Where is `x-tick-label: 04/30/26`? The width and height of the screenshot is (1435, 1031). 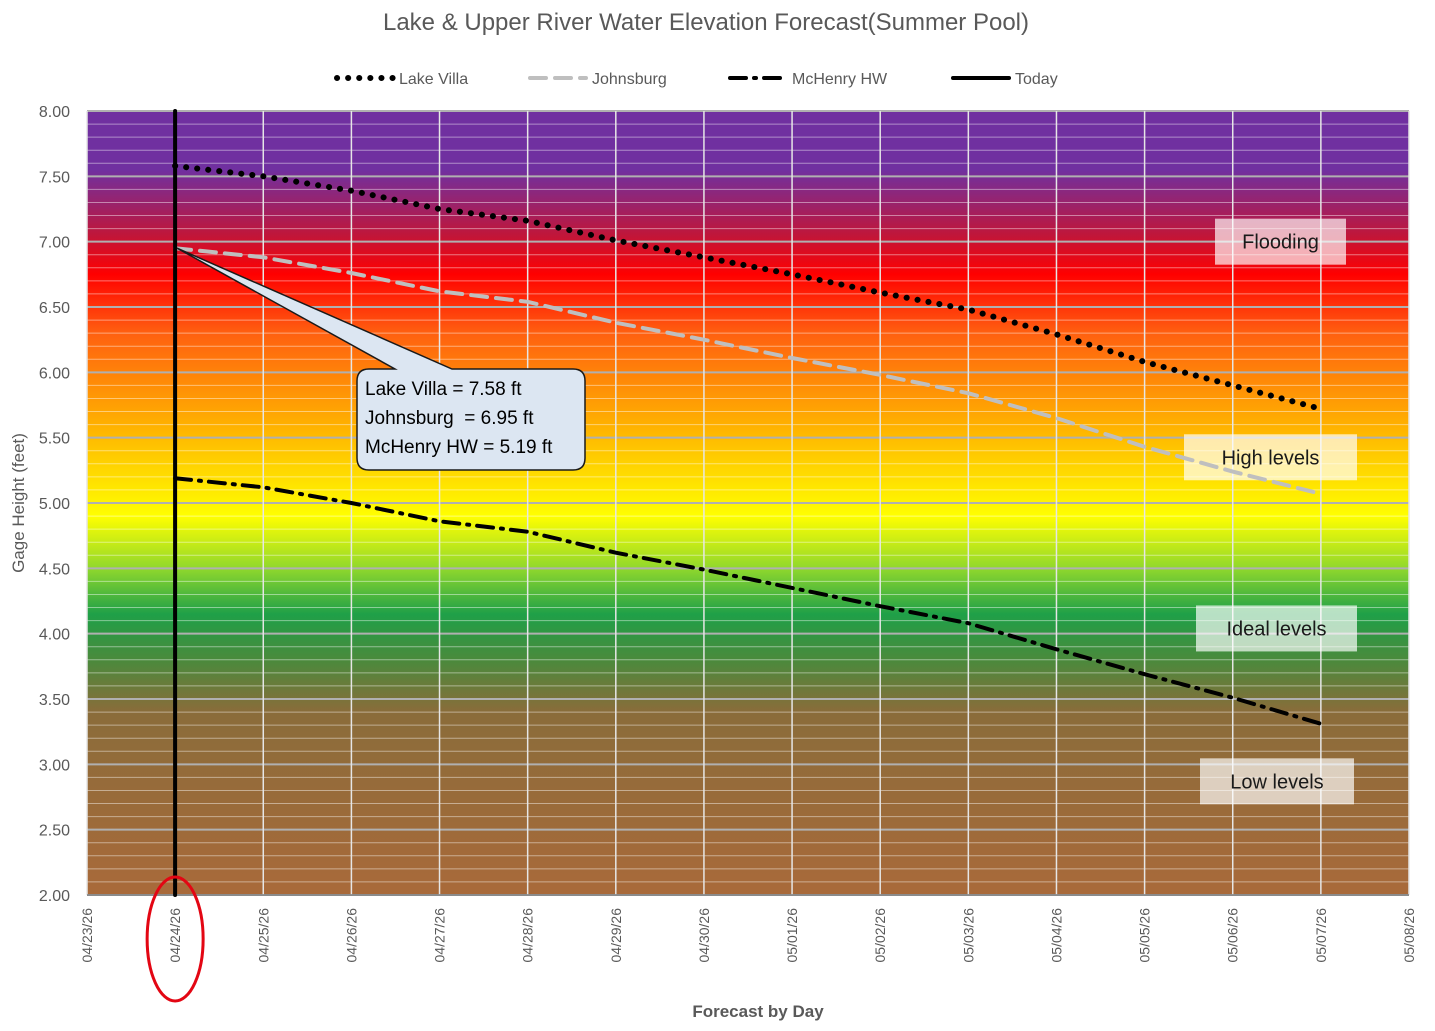
x-tick-label: 04/30/26 is located at coordinates (704, 935).